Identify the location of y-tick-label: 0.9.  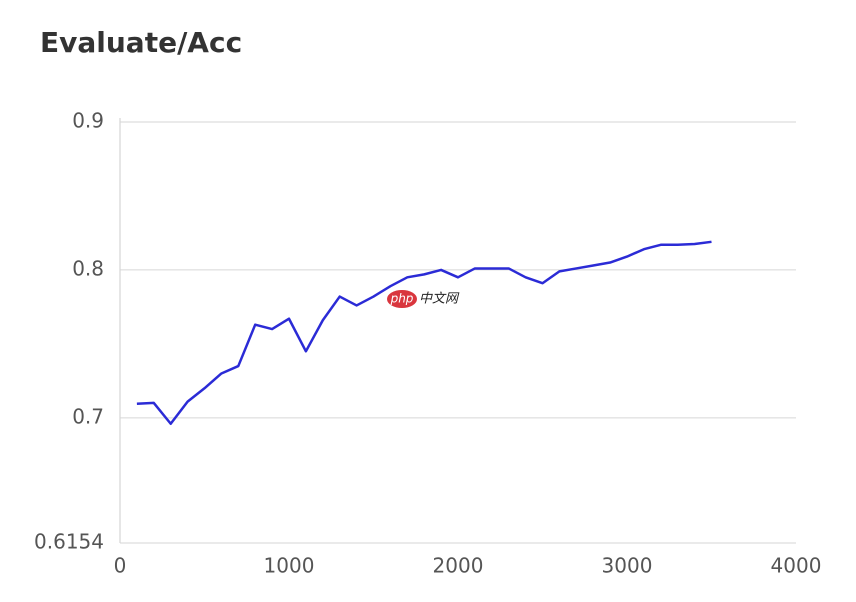
(88, 121).